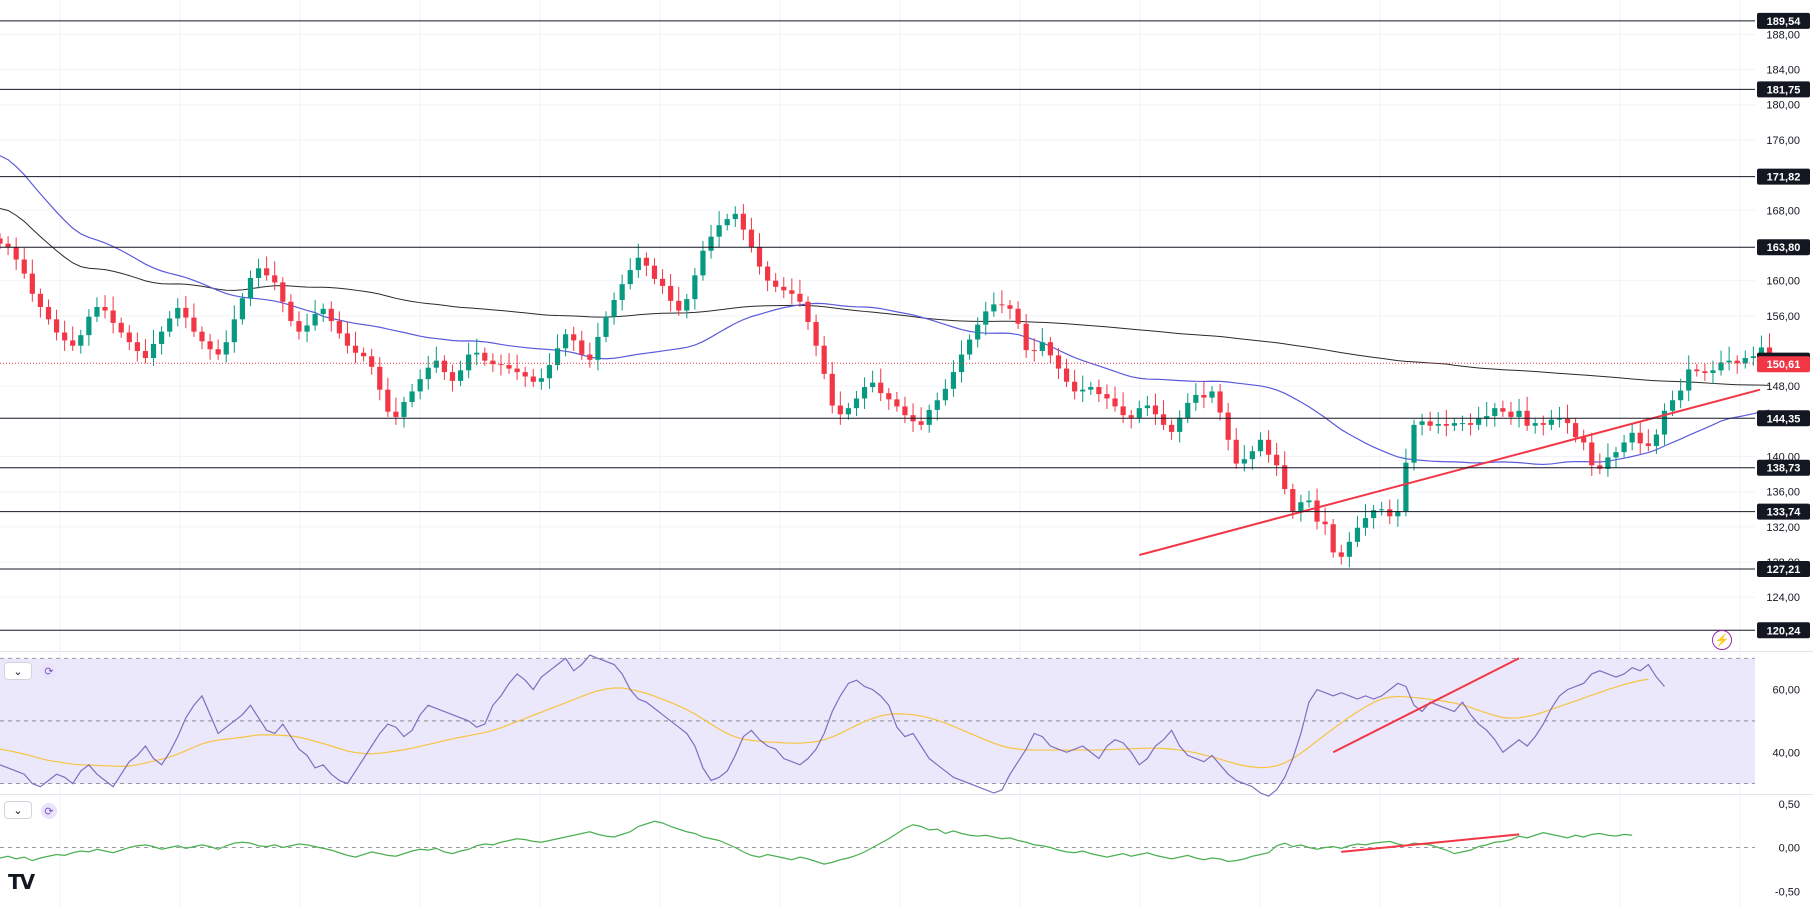 The width and height of the screenshot is (1813, 913). I want to click on rsi-sync-icon: ⟳, so click(49, 671).